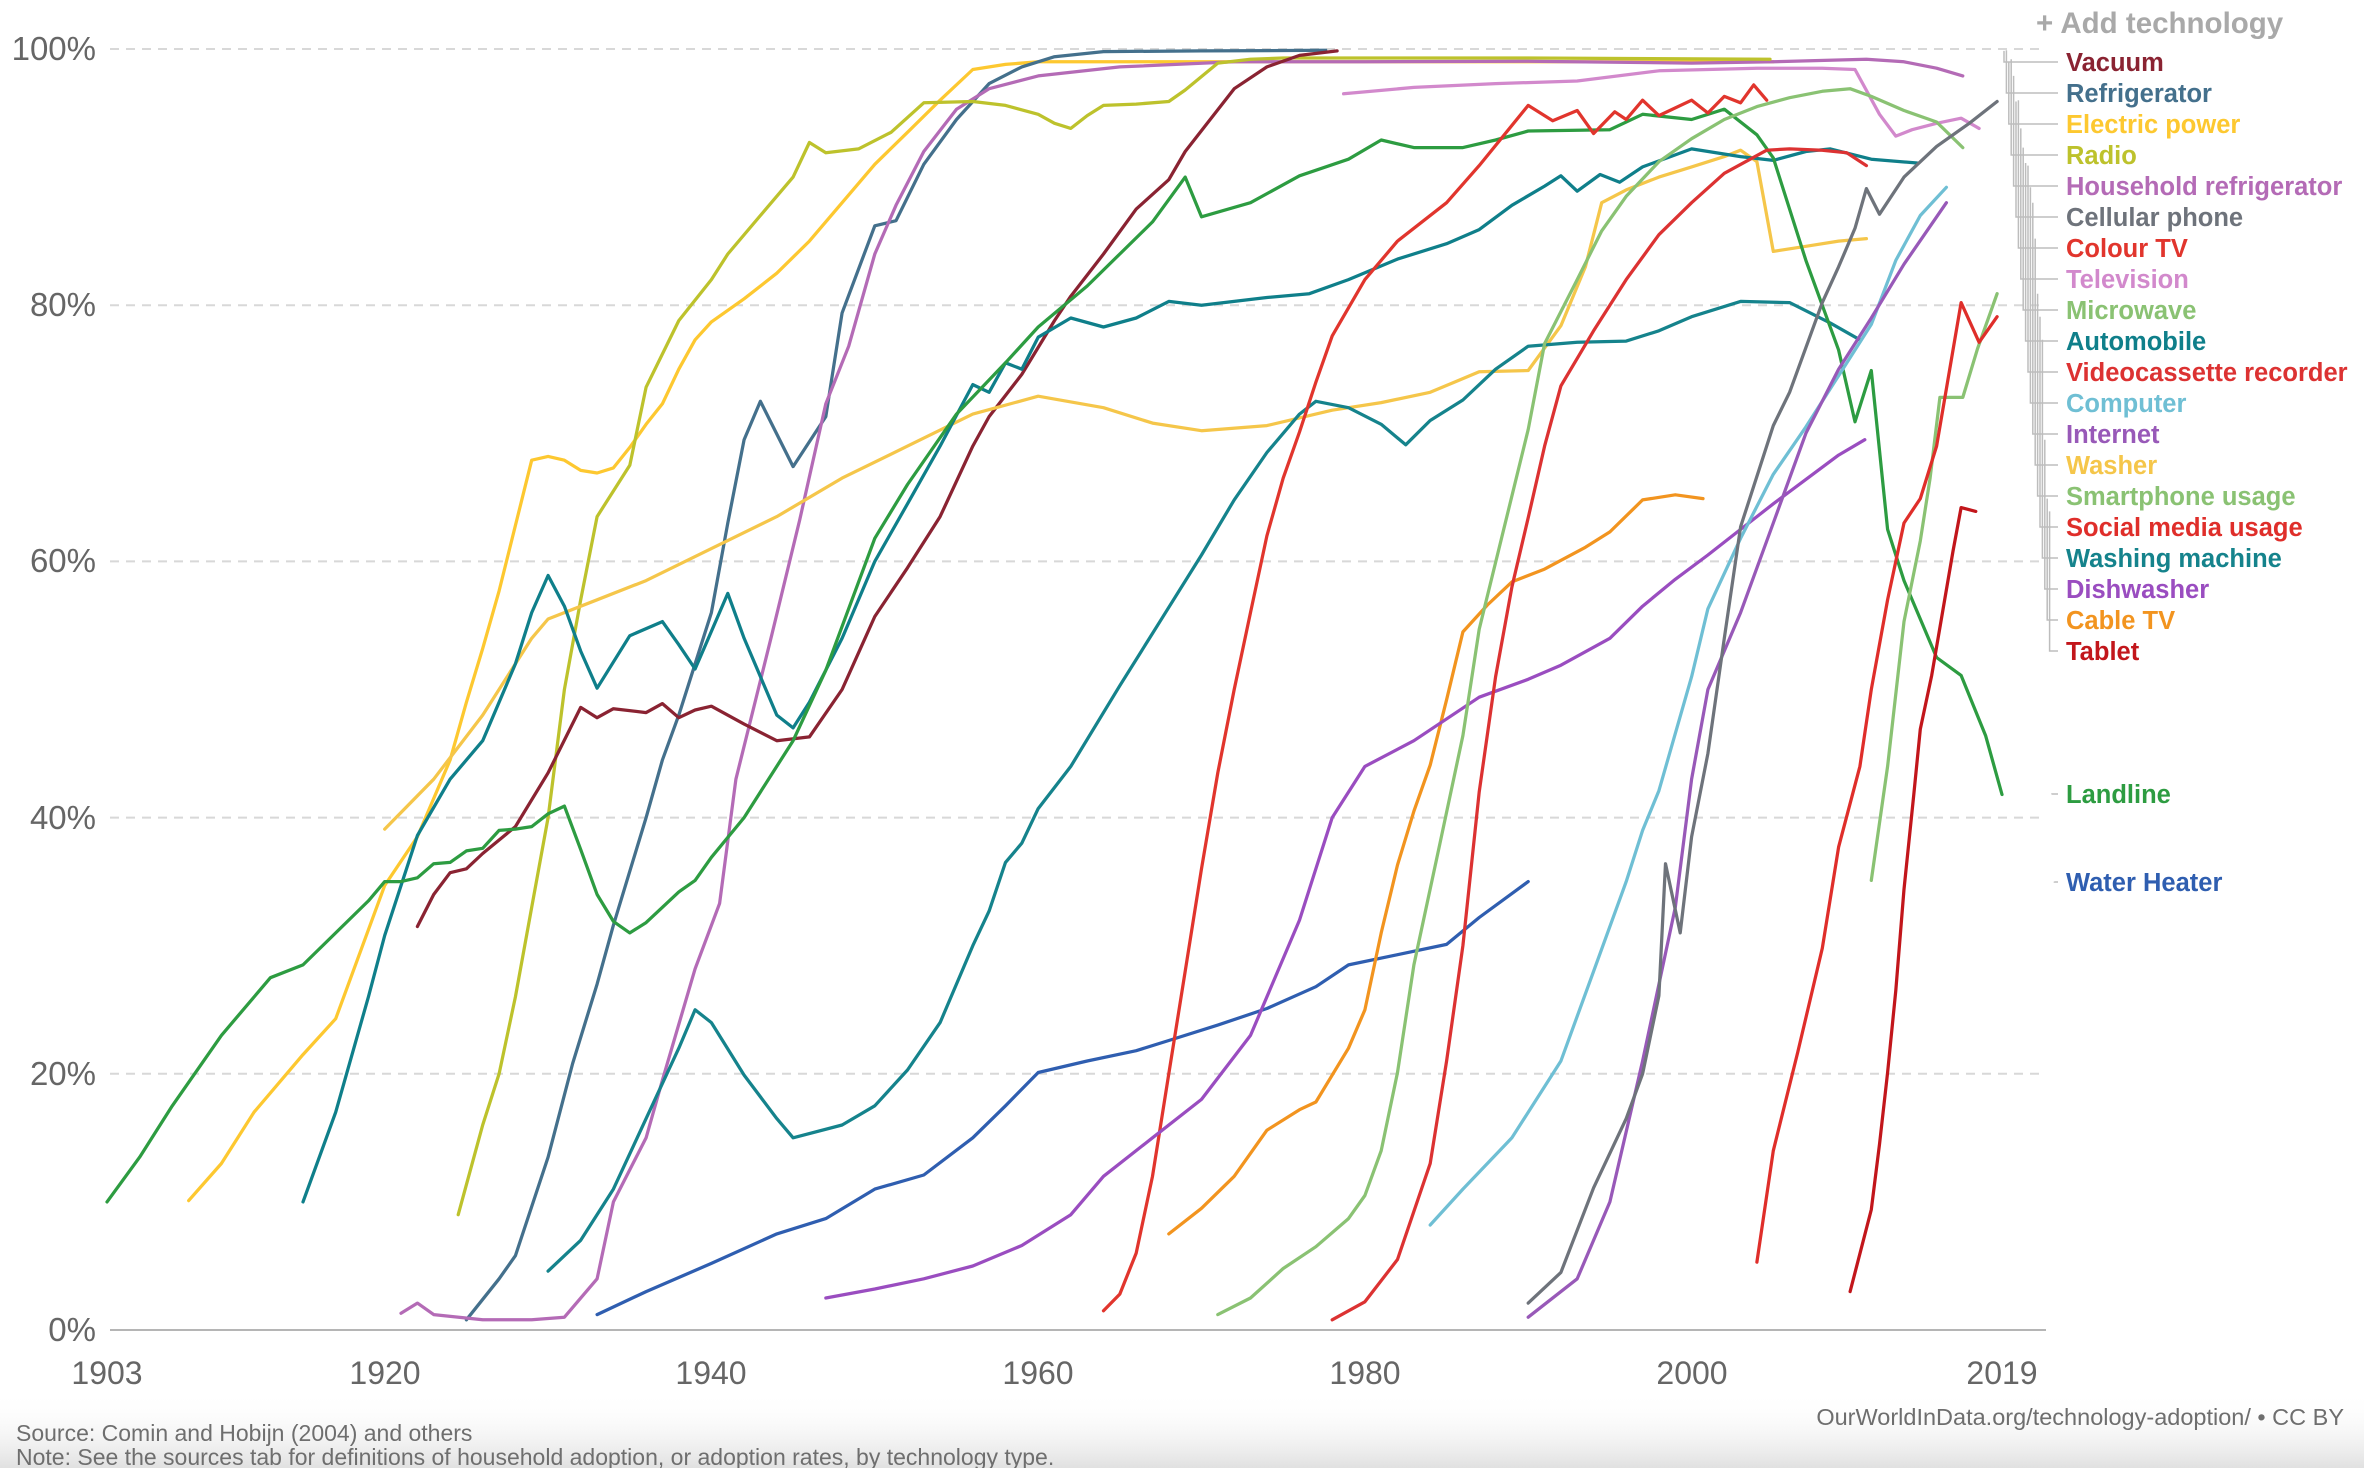  What do you see at coordinates (384, 1373) in the screenshot?
I see `svg-text: 1920` at bounding box center [384, 1373].